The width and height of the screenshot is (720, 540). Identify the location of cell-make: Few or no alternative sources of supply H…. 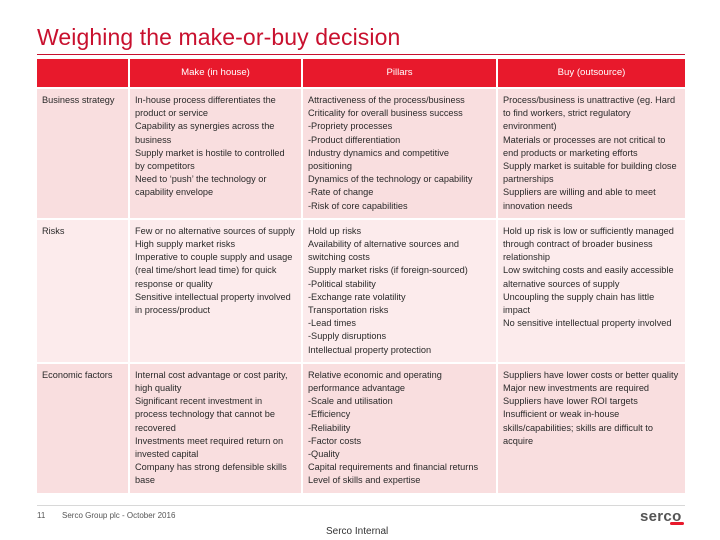
(216, 289).